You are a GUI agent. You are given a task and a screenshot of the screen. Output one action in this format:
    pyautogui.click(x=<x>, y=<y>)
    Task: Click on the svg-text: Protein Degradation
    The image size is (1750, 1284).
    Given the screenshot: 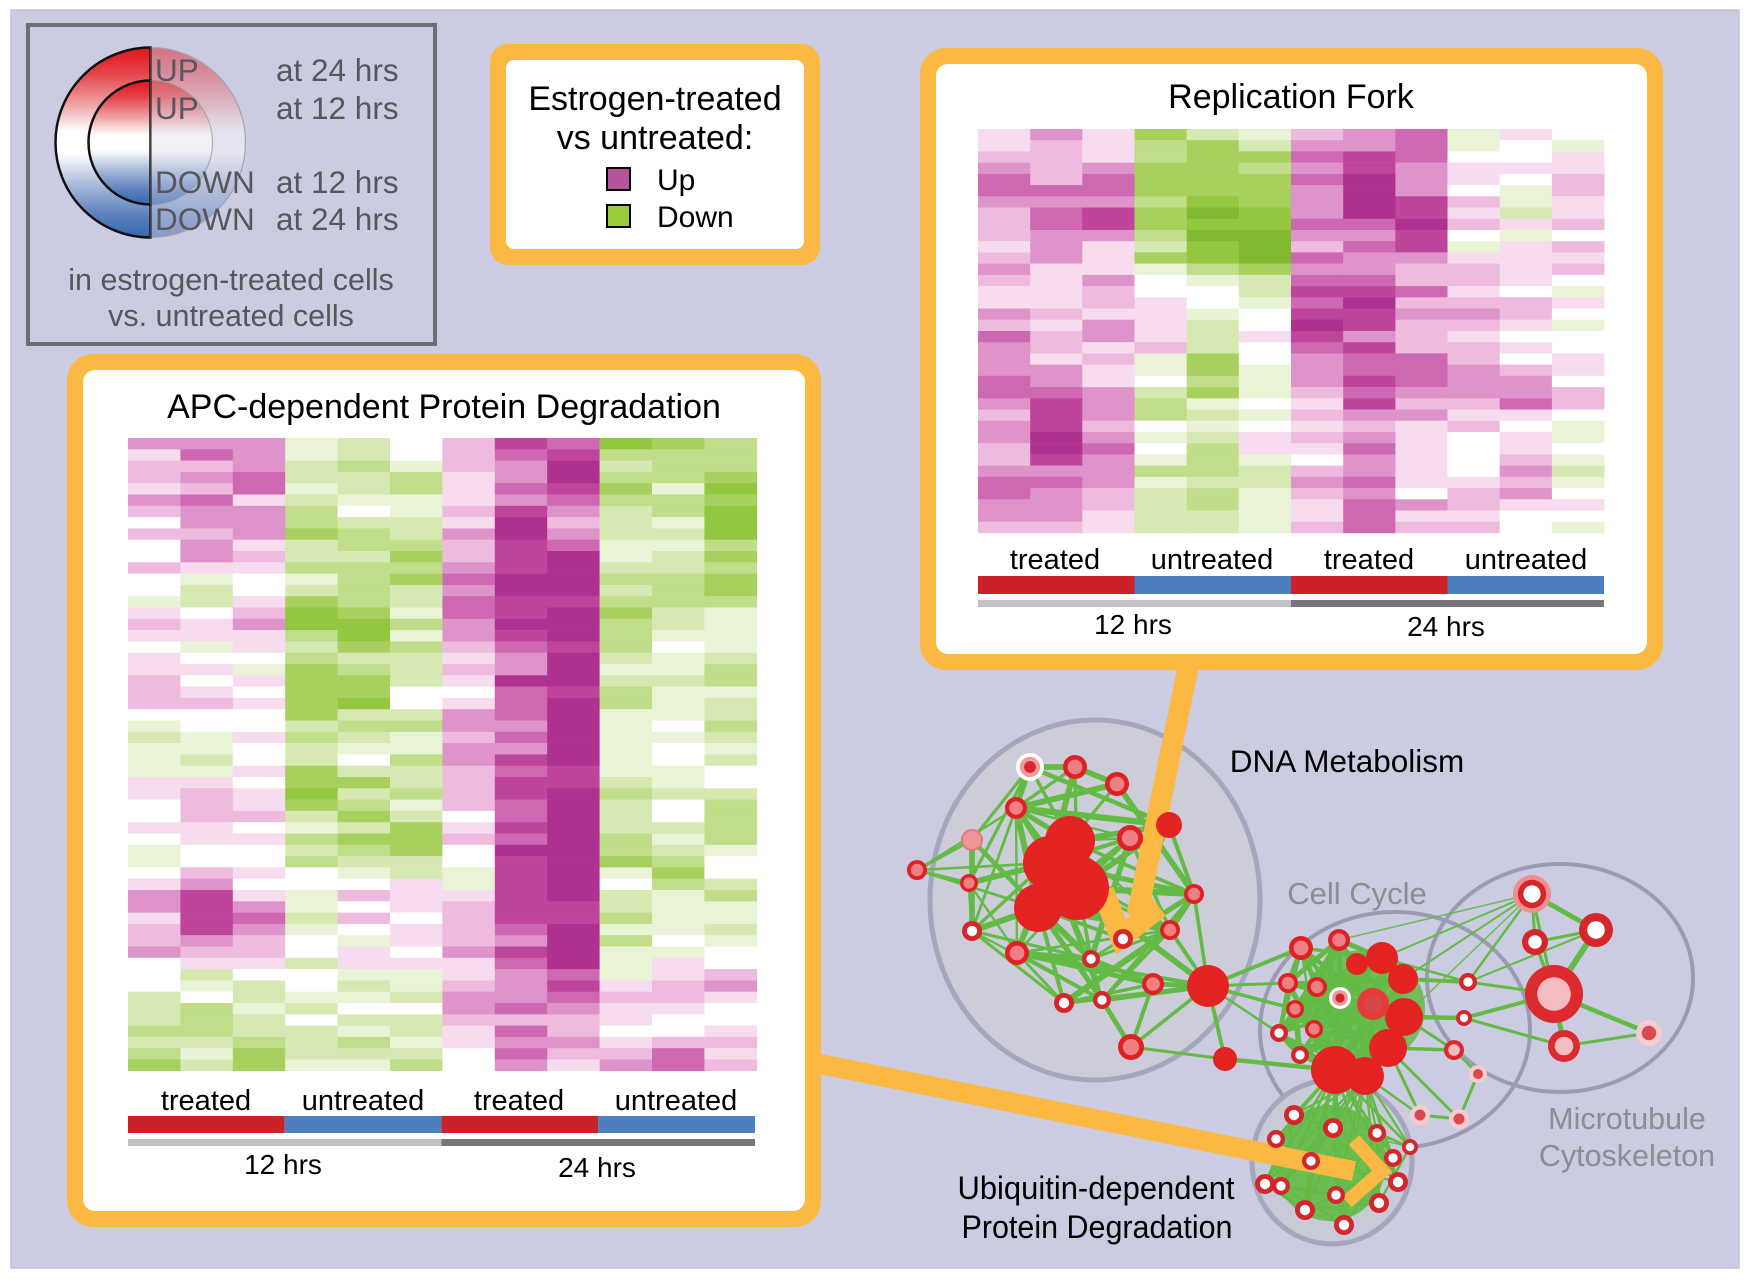 What is the action you would take?
    pyautogui.click(x=1097, y=1227)
    